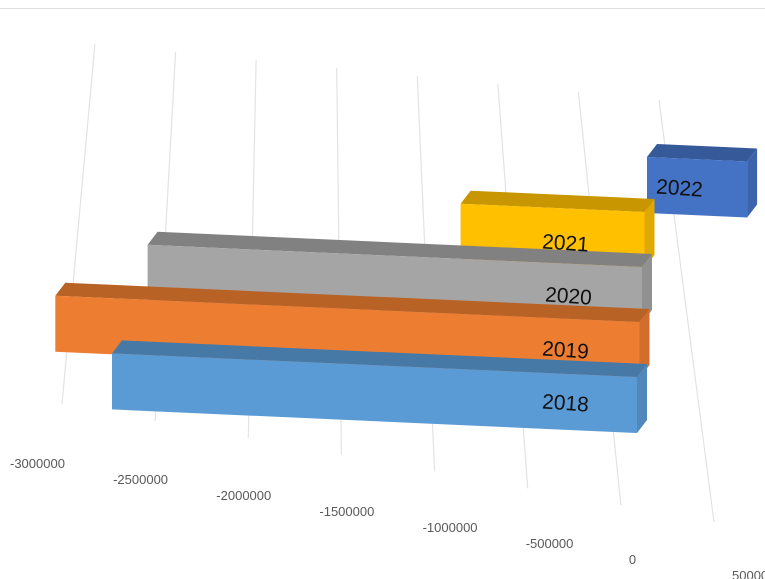  I want to click on x-tick-label: -2500000, so click(140, 479).